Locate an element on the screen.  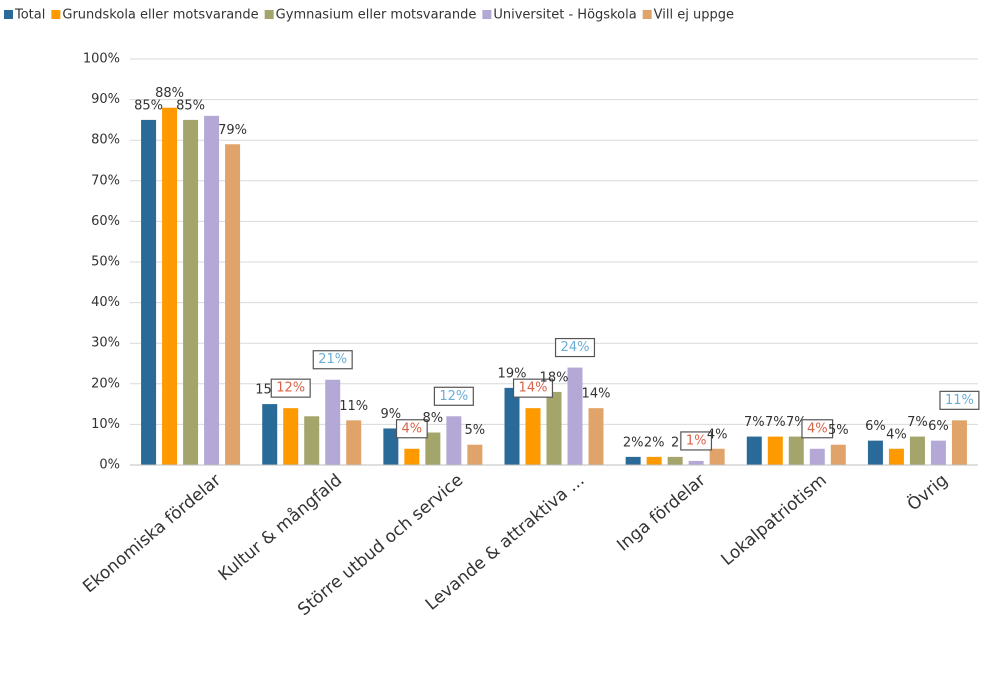
x-tick-label: Kultur & mångfald is located at coordinates (280, 528).